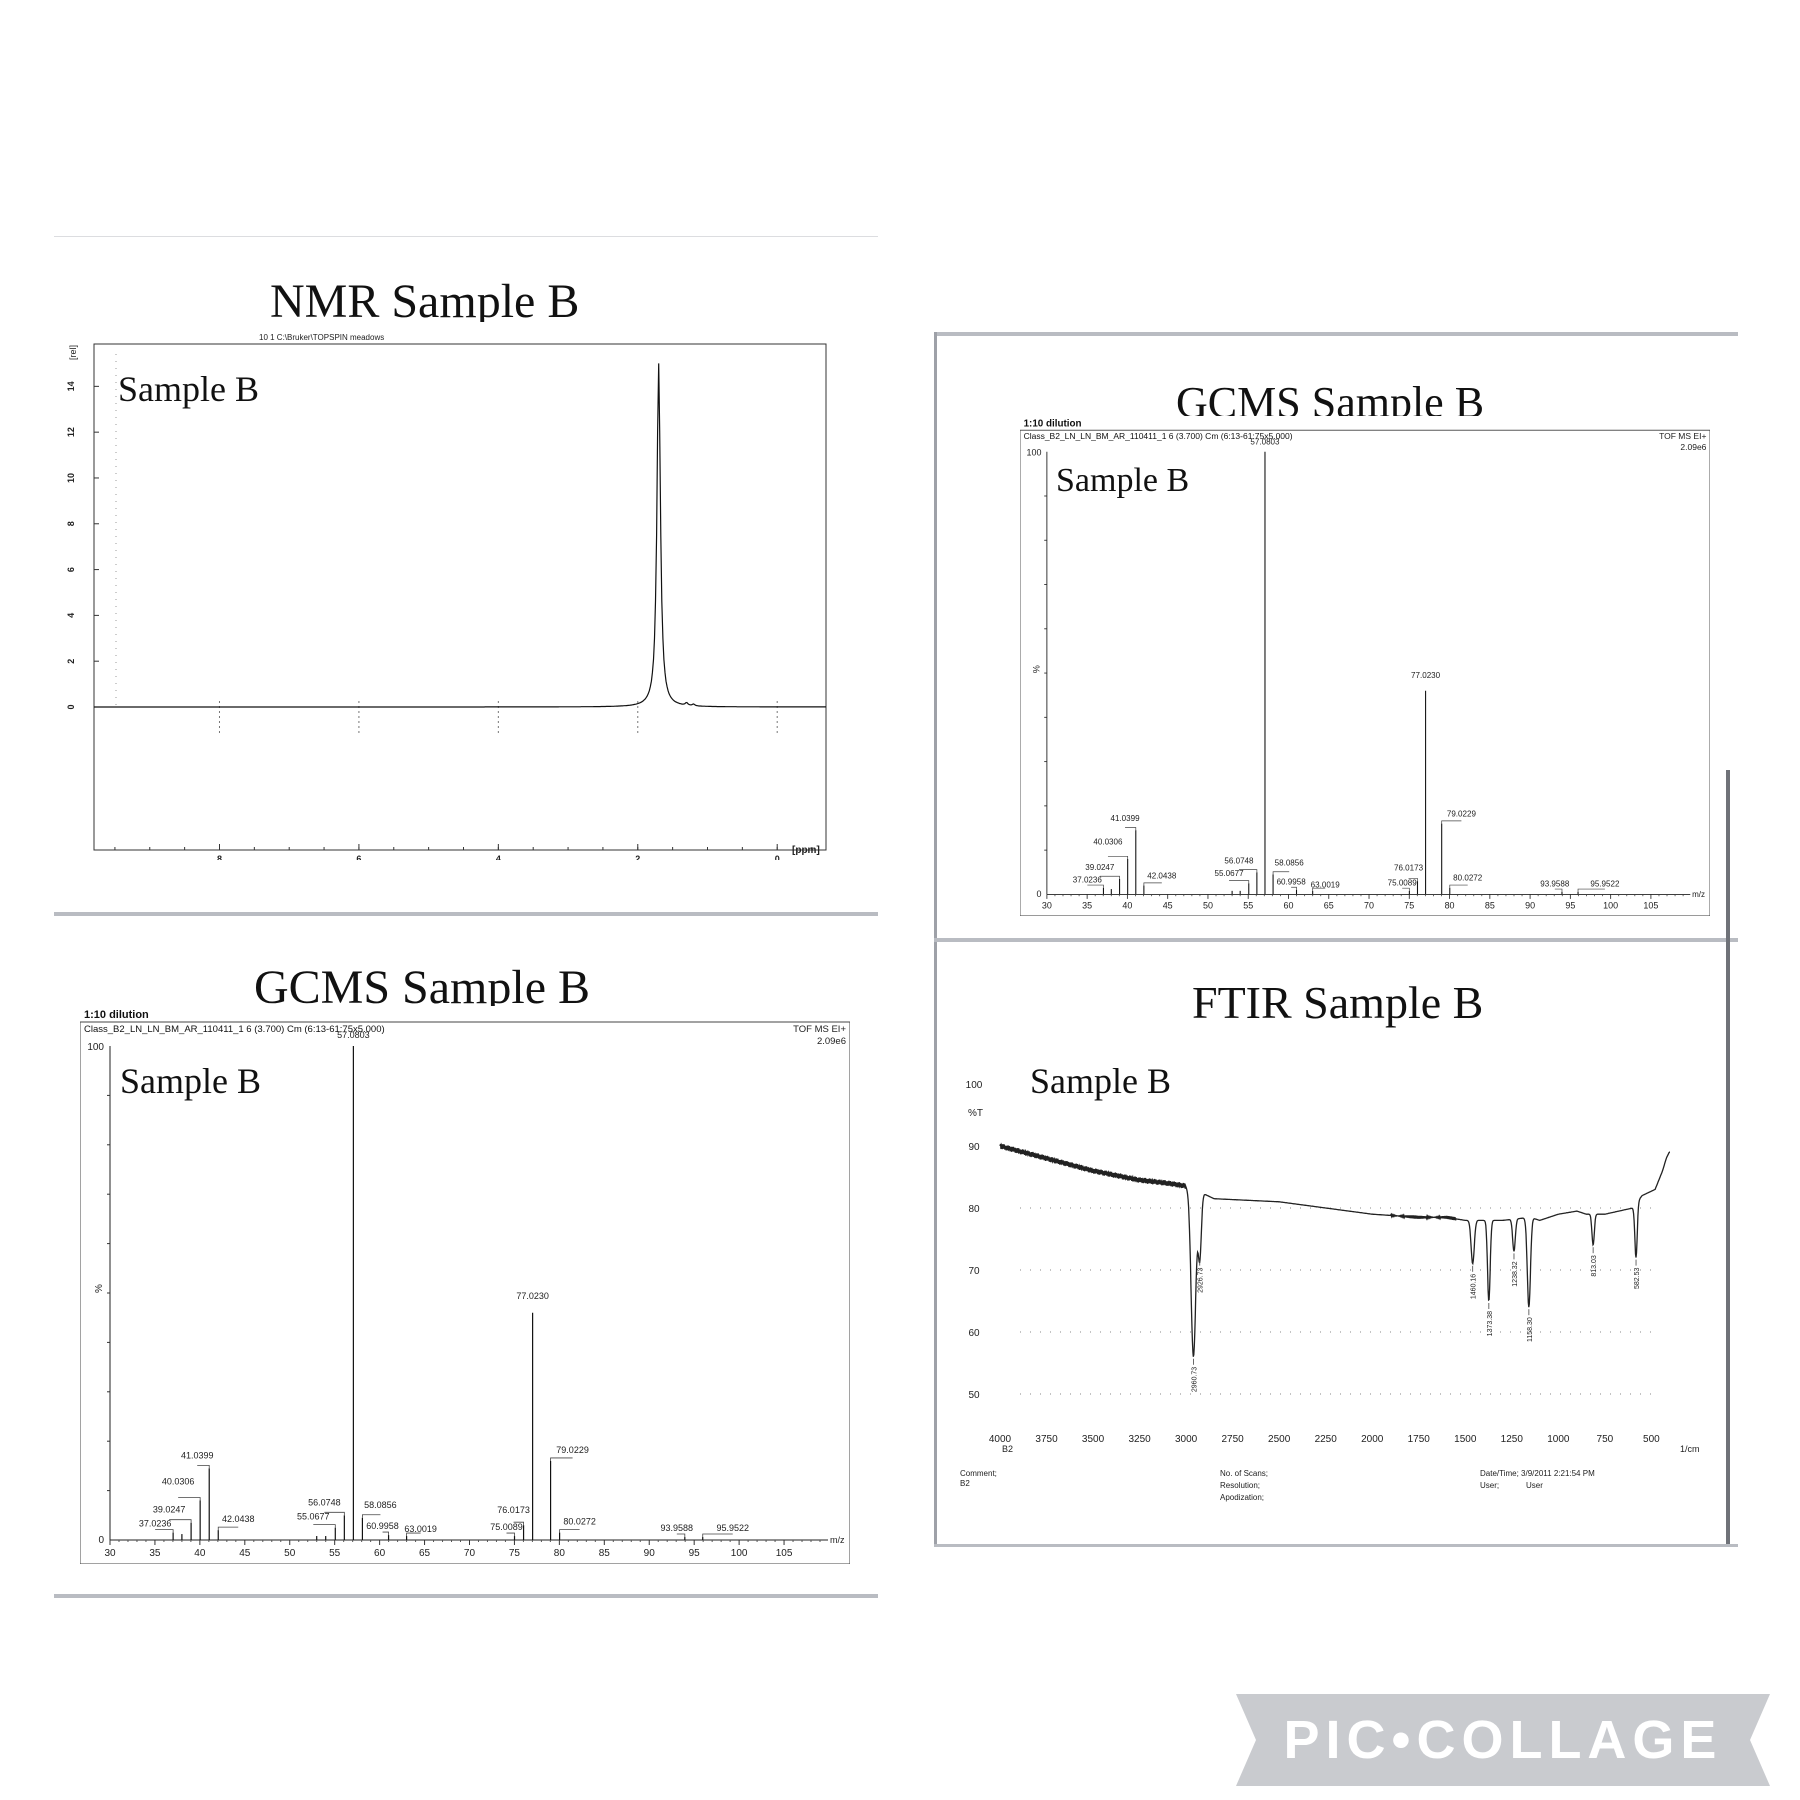  Describe the element at coordinates (71, 615) in the screenshot. I see `nmr-y-tick-label: 4` at that location.